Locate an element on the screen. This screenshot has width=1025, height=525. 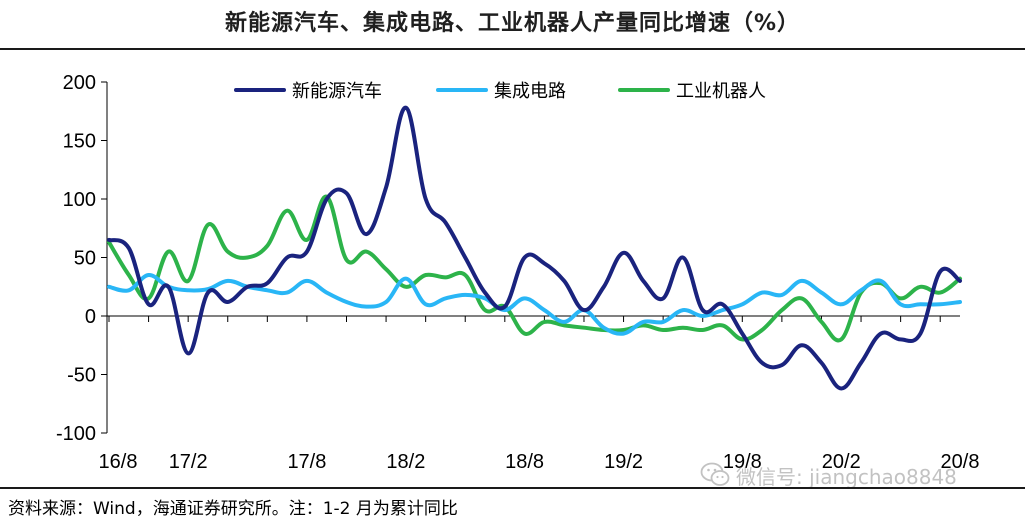
legend-group: 新能源汽车 集成电路 工业机器人 is located at coordinates (500, 91).